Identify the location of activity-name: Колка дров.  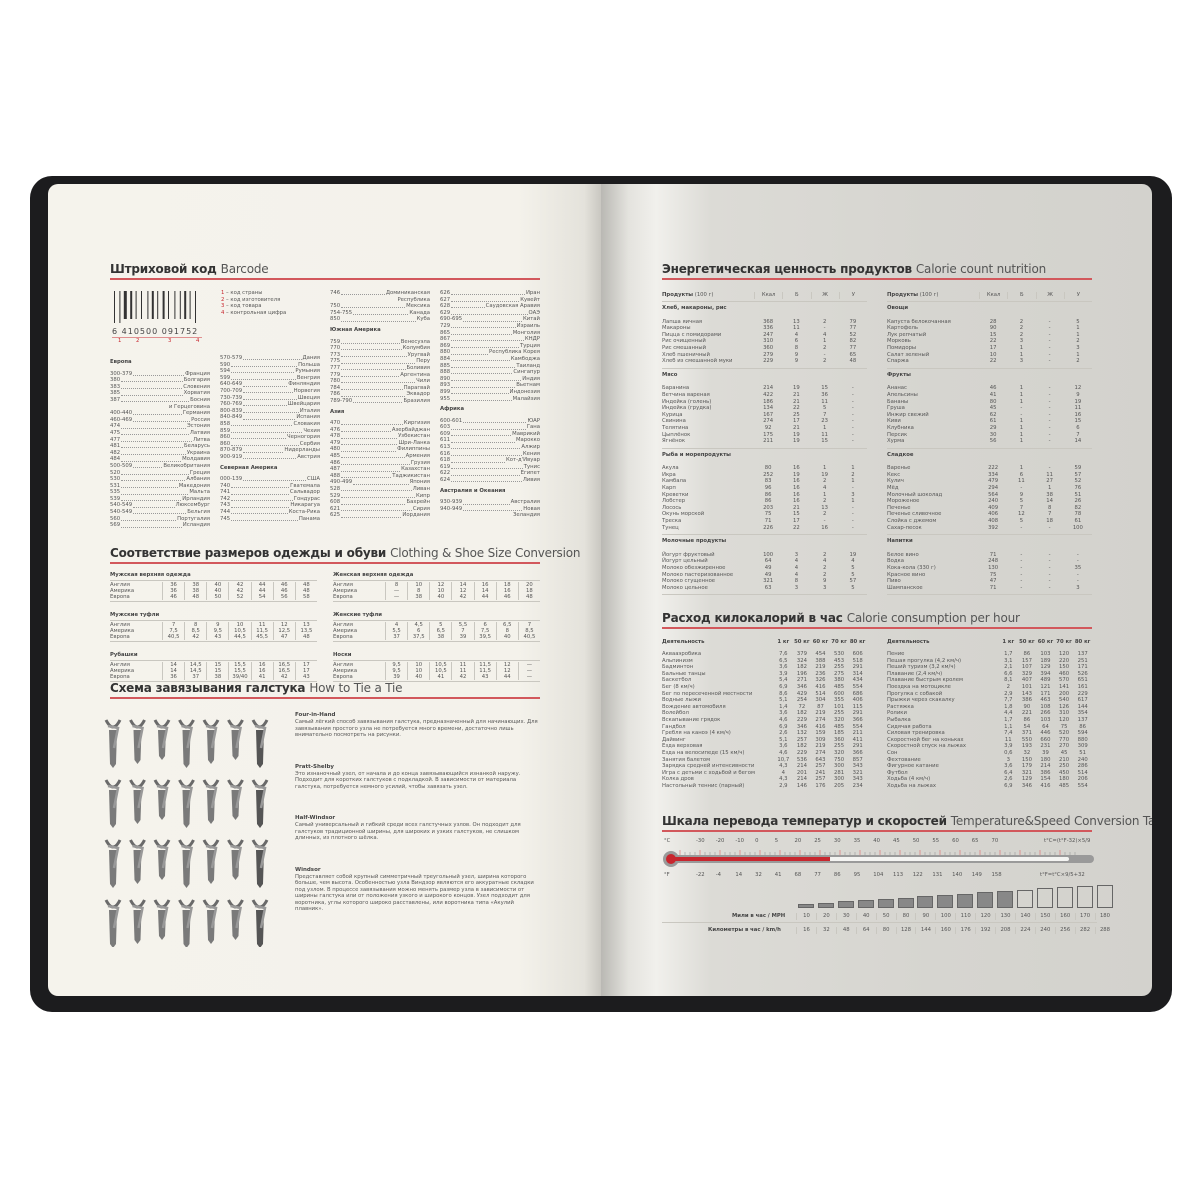
(678, 779).